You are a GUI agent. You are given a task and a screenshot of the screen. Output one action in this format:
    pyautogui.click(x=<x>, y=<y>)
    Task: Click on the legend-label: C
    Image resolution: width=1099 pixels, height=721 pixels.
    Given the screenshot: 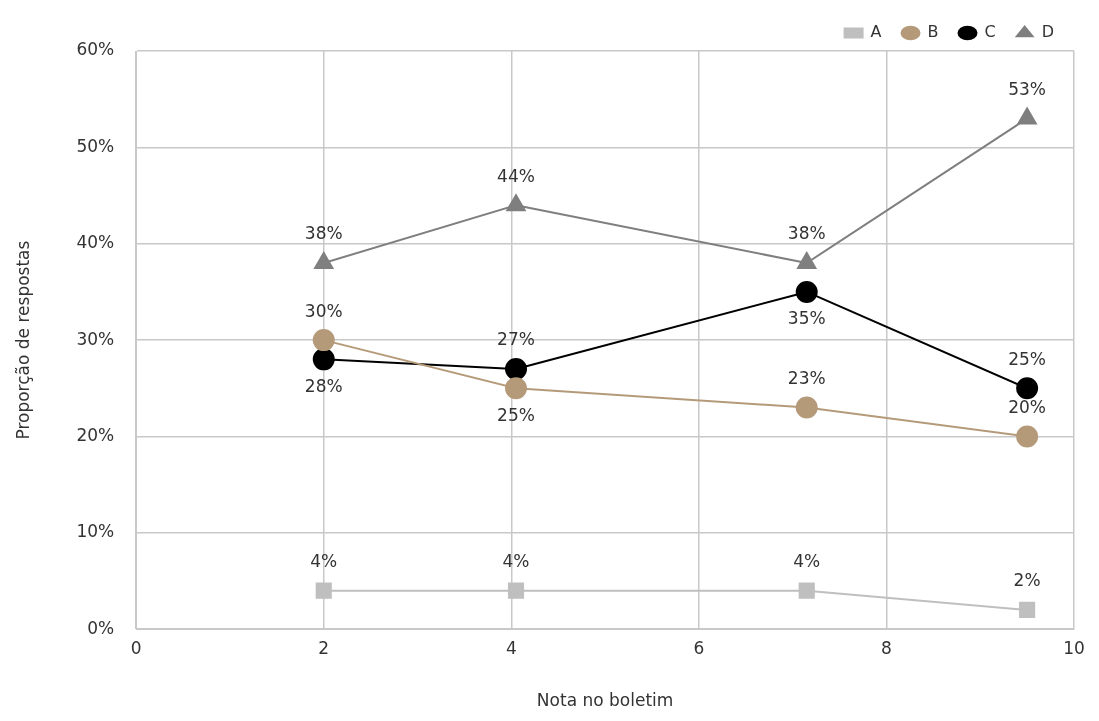 What is the action you would take?
    pyautogui.click(x=990, y=32)
    